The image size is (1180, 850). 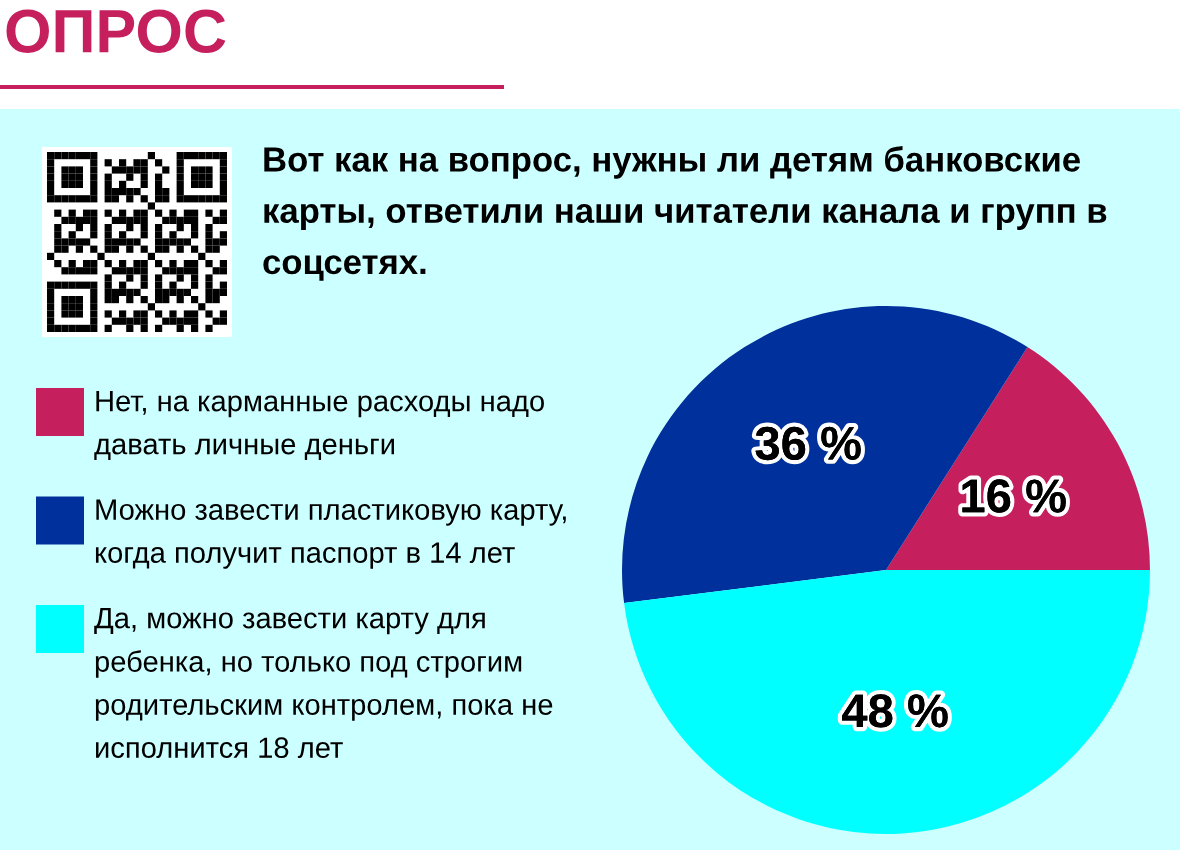 What do you see at coordinates (895, 711) in the screenshot?
I see `data-label: 48 %` at bounding box center [895, 711].